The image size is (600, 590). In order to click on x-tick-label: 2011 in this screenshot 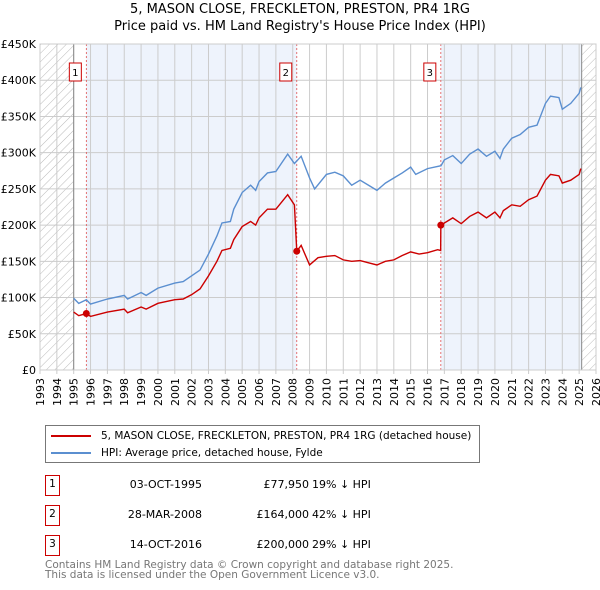, I will do `click(343, 392)`.